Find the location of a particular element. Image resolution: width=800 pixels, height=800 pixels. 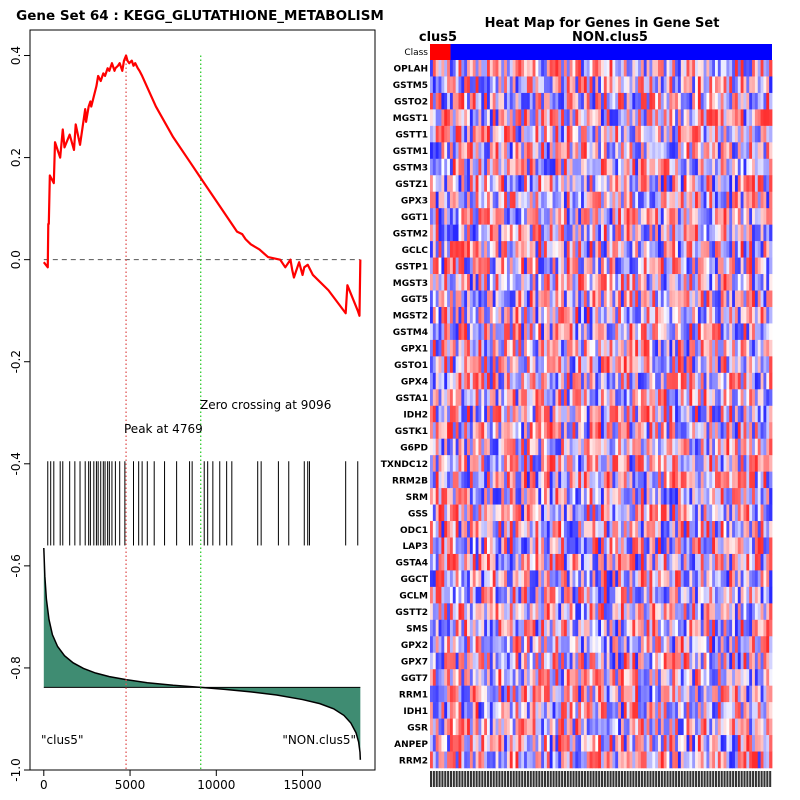

gene-label: GSTO1 is located at coordinates (411, 366).